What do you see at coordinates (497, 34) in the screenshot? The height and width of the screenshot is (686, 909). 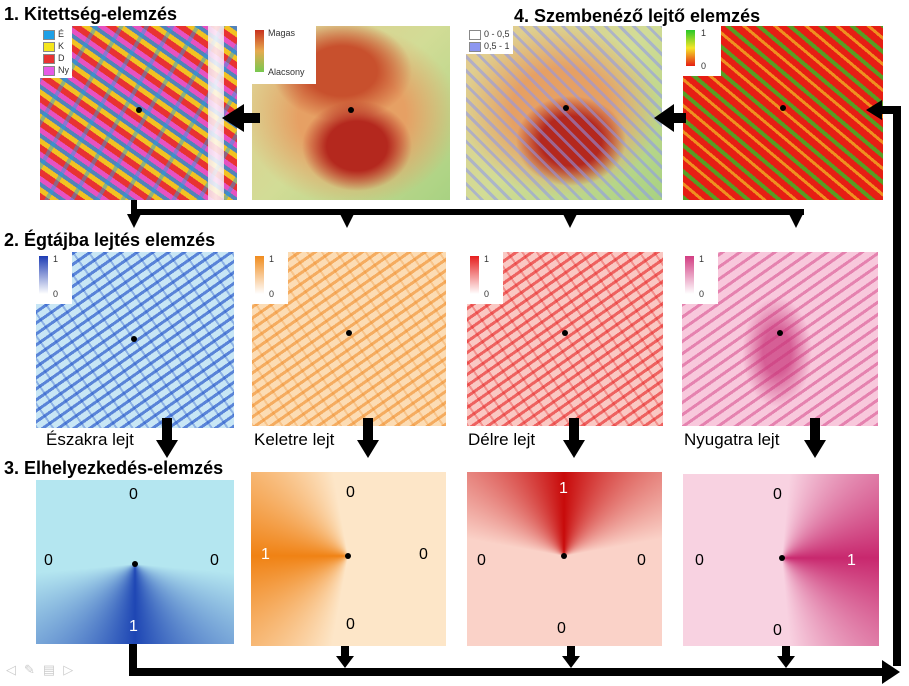 I see `legend-label-low-range: 0 - 0,5` at bounding box center [497, 34].